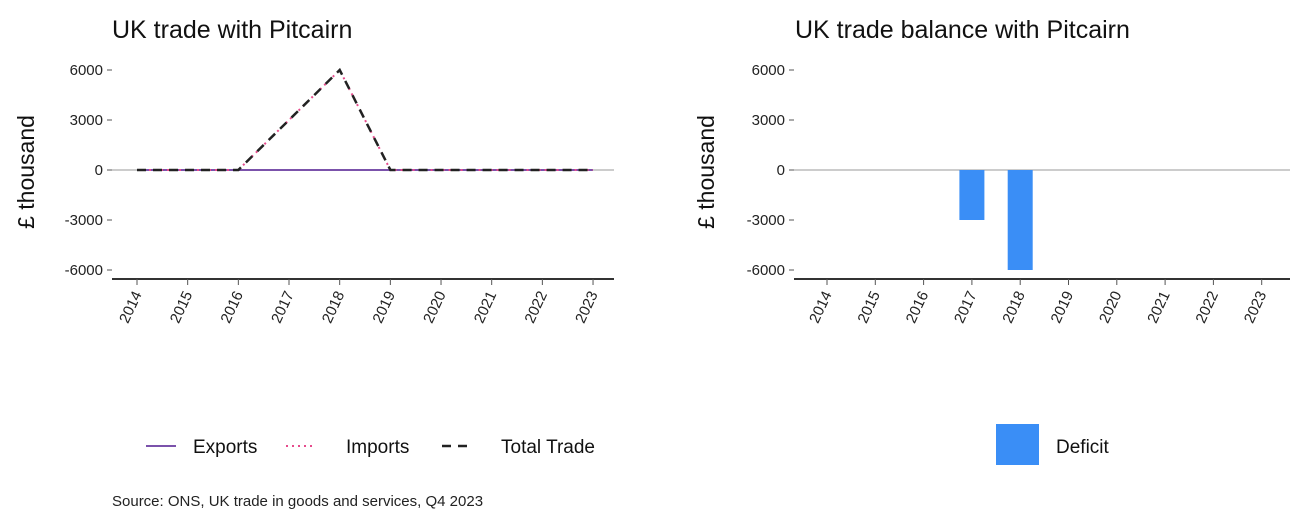 This screenshot has height=512, width=1290. What do you see at coordinates (770, 170) in the screenshot?
I see `balance-chart-yaxis: -6000 -3000 0 3000 6000` at bounding box center [770, 170].